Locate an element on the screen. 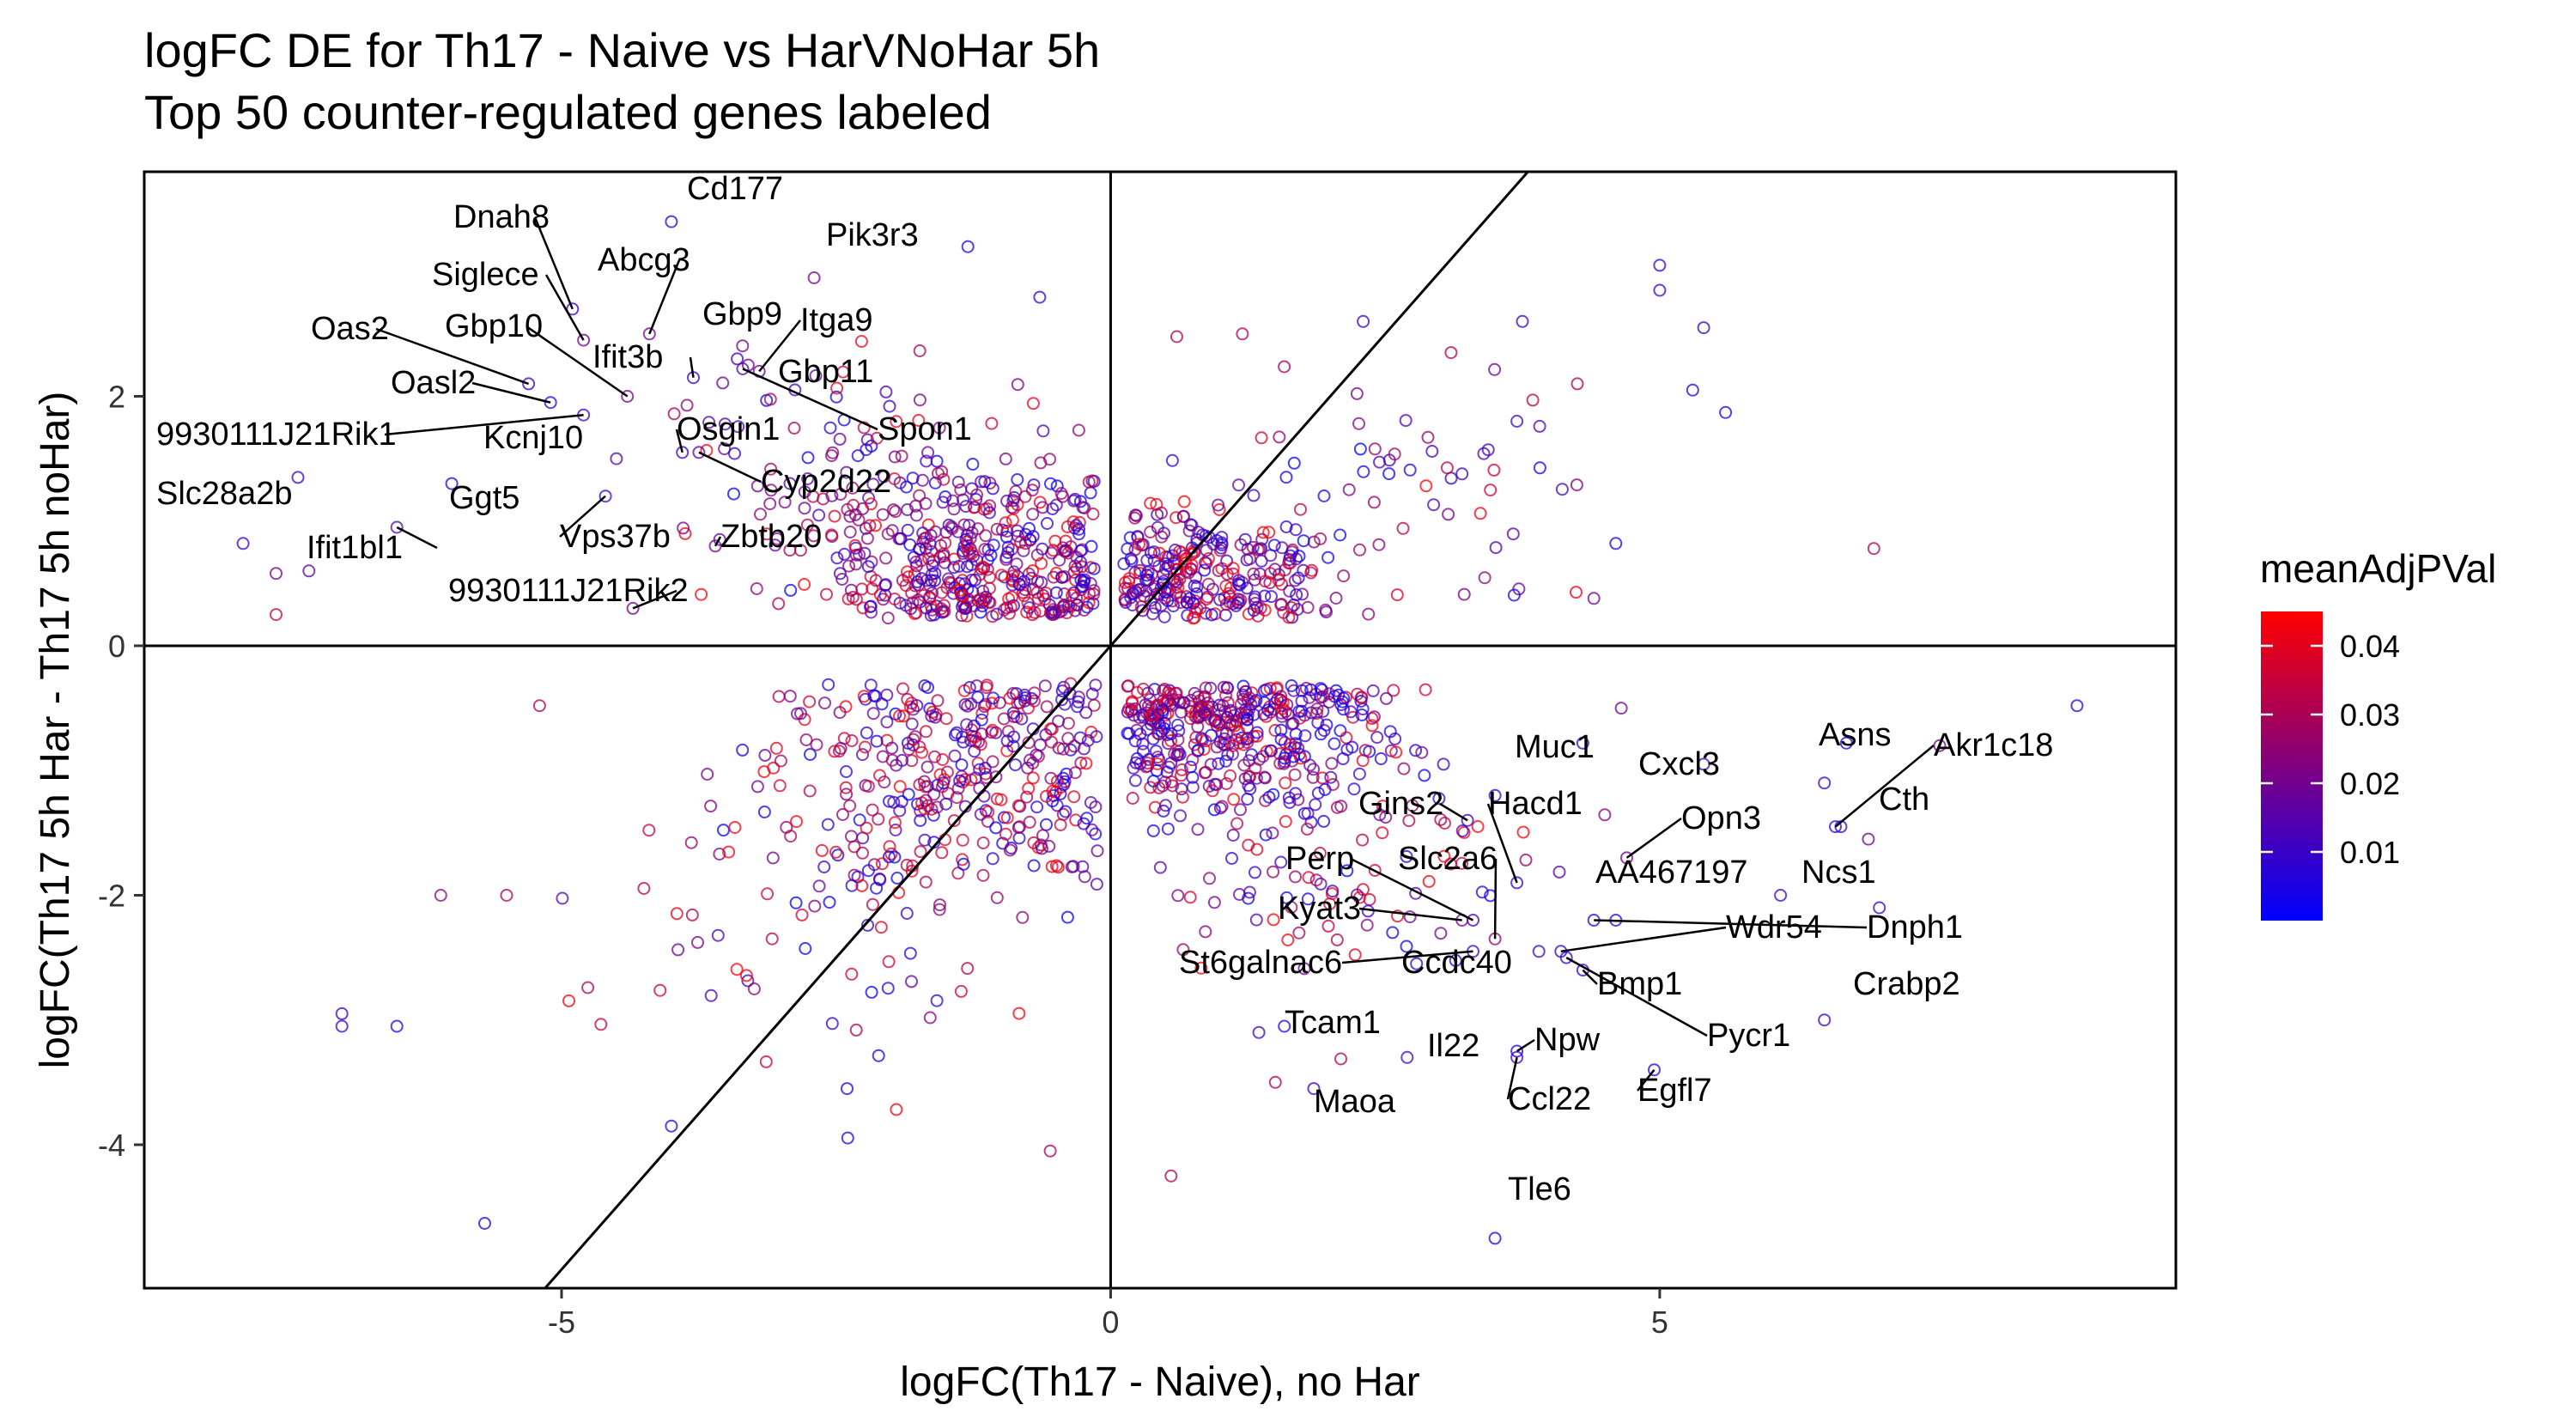  x-axis-title: logFC(Th17 - Naive), no Har is located at coordinates (1160, 1382).